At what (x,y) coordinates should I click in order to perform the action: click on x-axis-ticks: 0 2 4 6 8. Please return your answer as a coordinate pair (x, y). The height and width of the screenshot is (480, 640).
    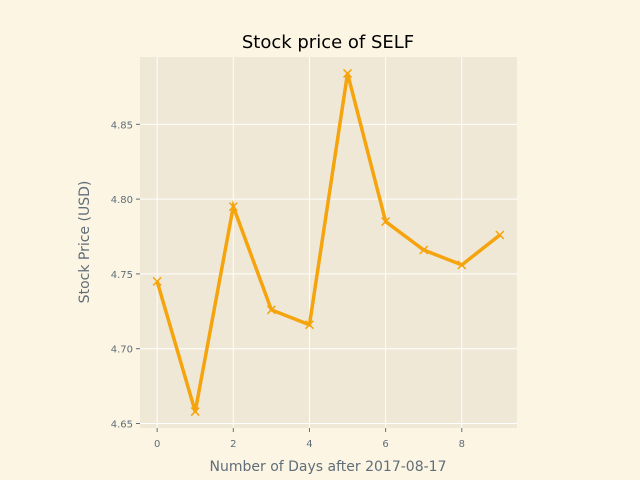
    Looking at the image, I should click on (309, 439).